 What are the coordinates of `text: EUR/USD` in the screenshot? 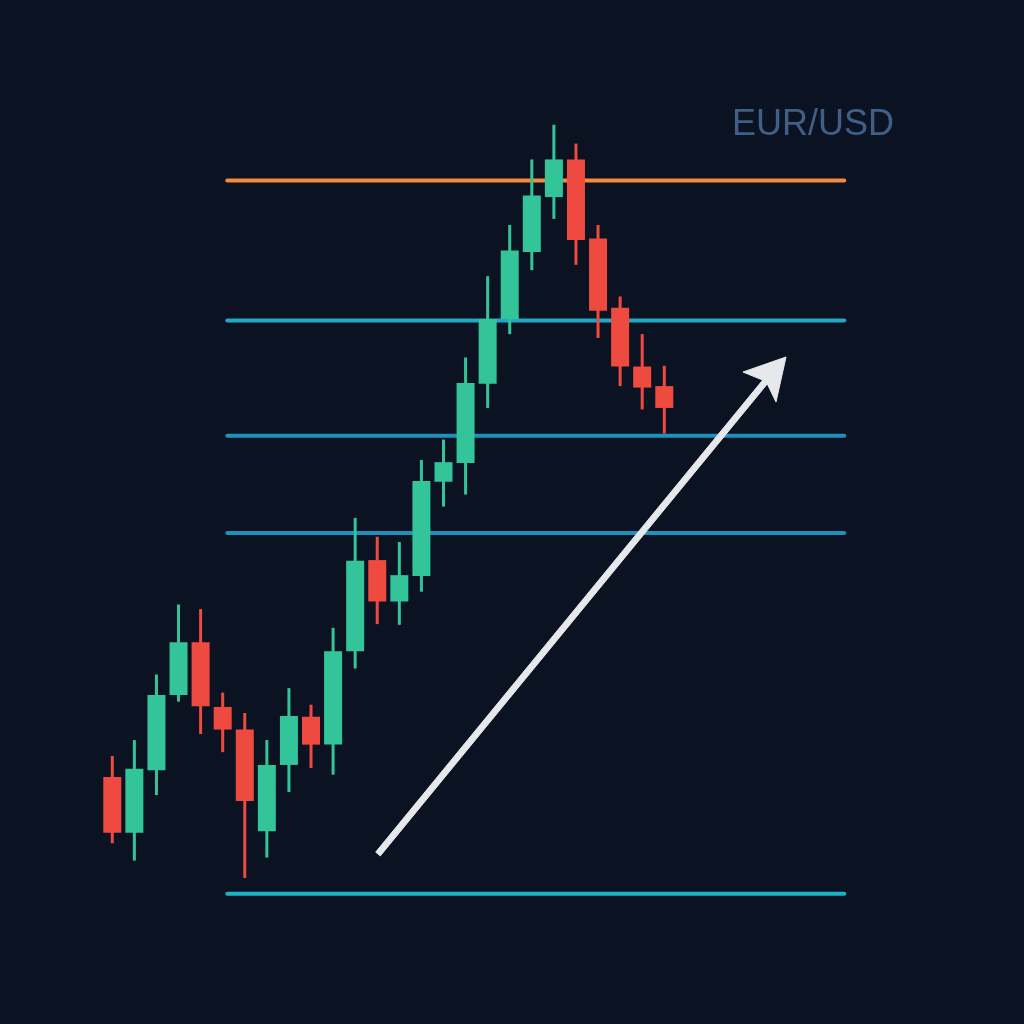 It's located at (812, 123).